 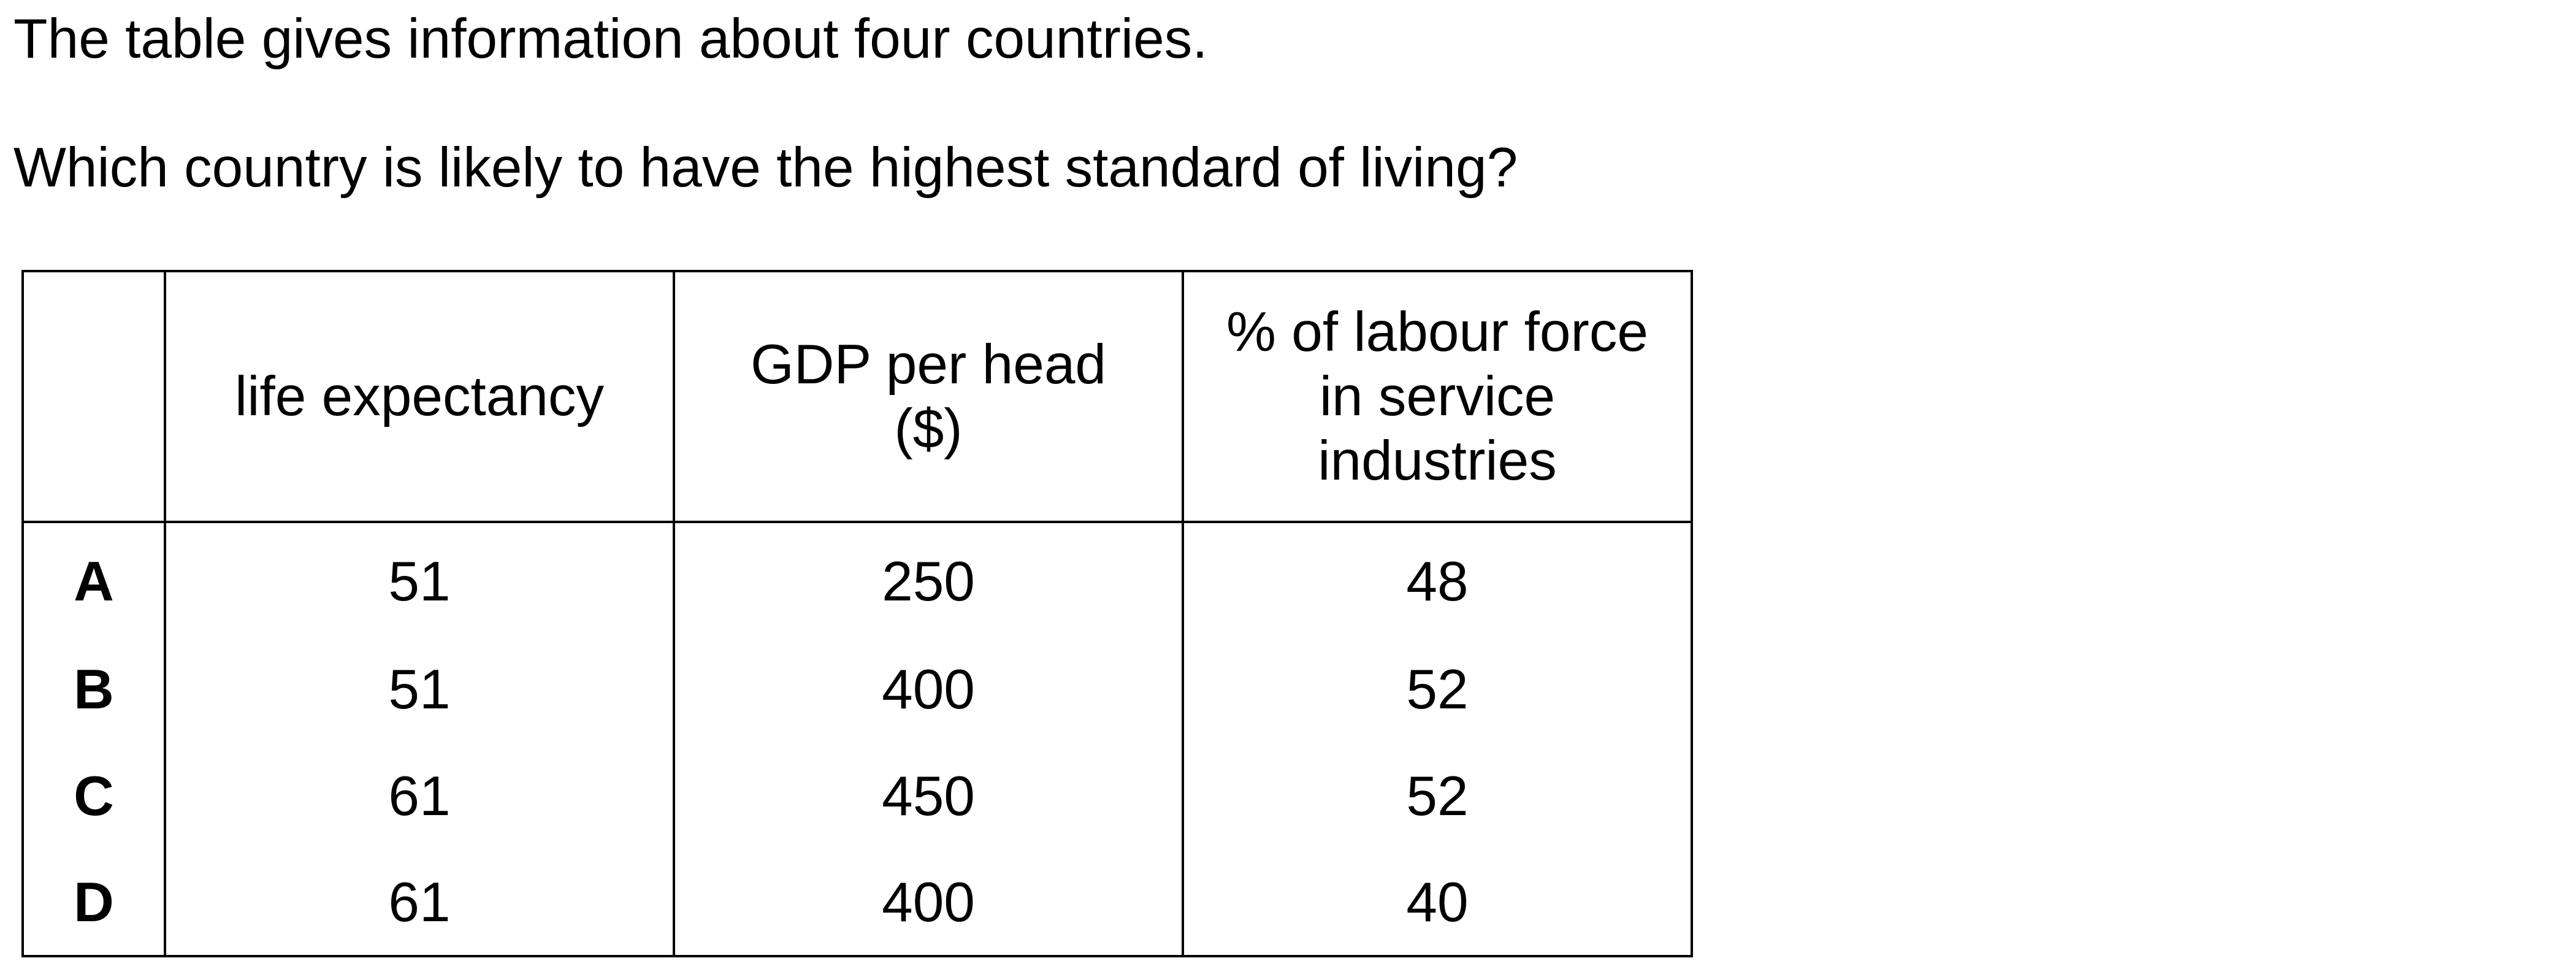 I want to click on row-label-c: C, so click(x=93, y=796).